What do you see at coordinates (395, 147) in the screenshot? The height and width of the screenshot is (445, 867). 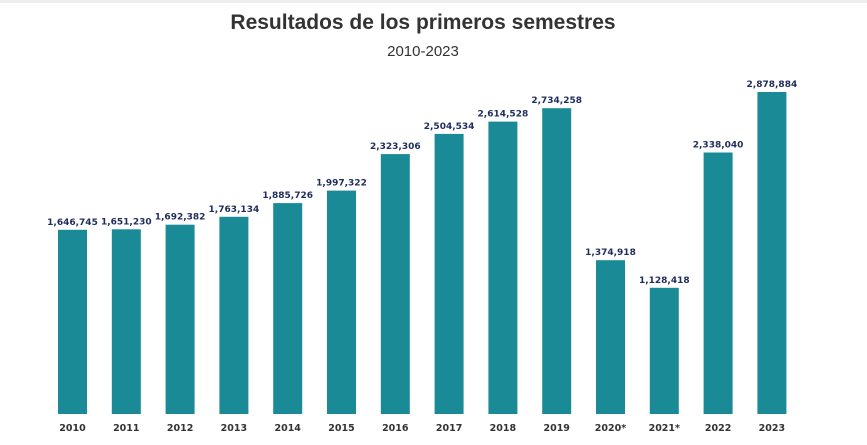 I see `value-label-2016: 2,323,306` at bounding box center [395, 147].